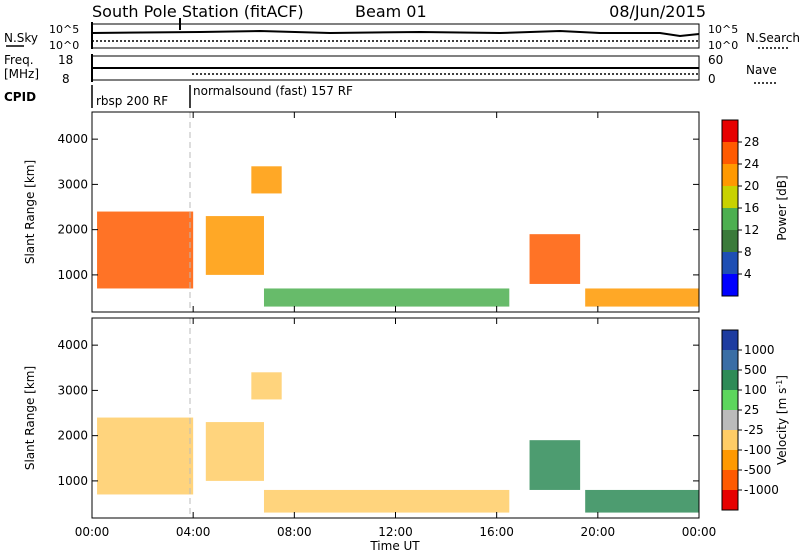 The height and width of the screenshot is (554, 800). I want to click on freq-unit: [MHz], so click(21, 74).